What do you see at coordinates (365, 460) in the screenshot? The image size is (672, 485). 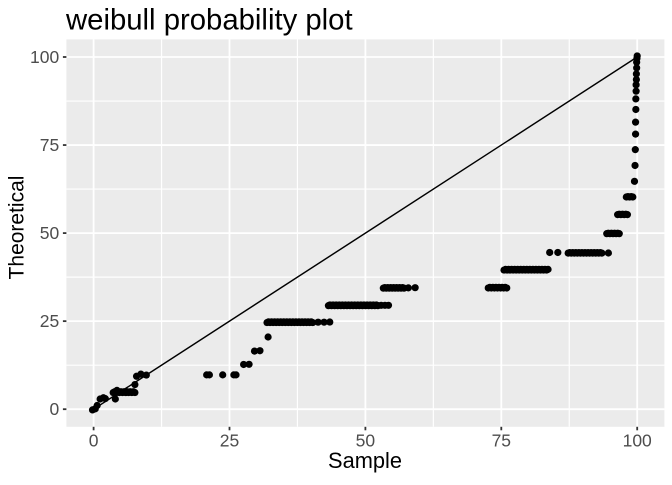 I see `svg-text: Sample` at bounding box center [365, 460].